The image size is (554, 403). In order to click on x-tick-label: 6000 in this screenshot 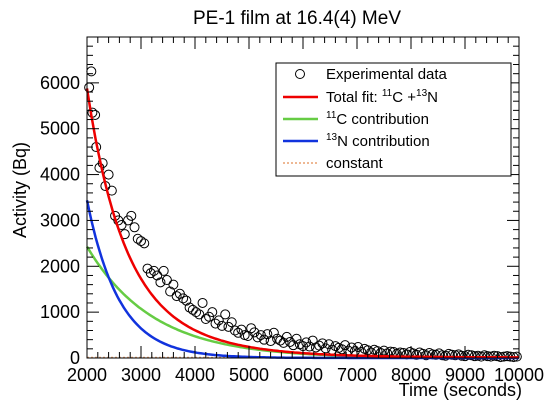, I will do `click(303, 375)`.